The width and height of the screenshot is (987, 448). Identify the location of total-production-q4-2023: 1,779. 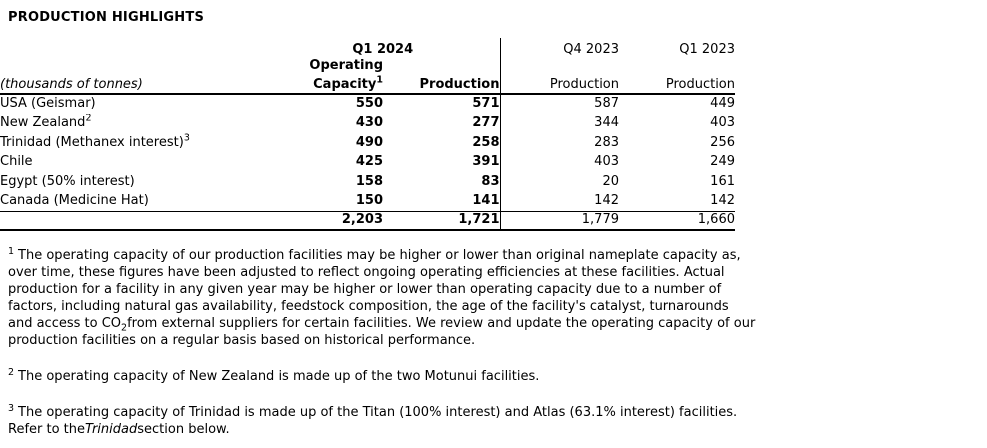
(559, 220).